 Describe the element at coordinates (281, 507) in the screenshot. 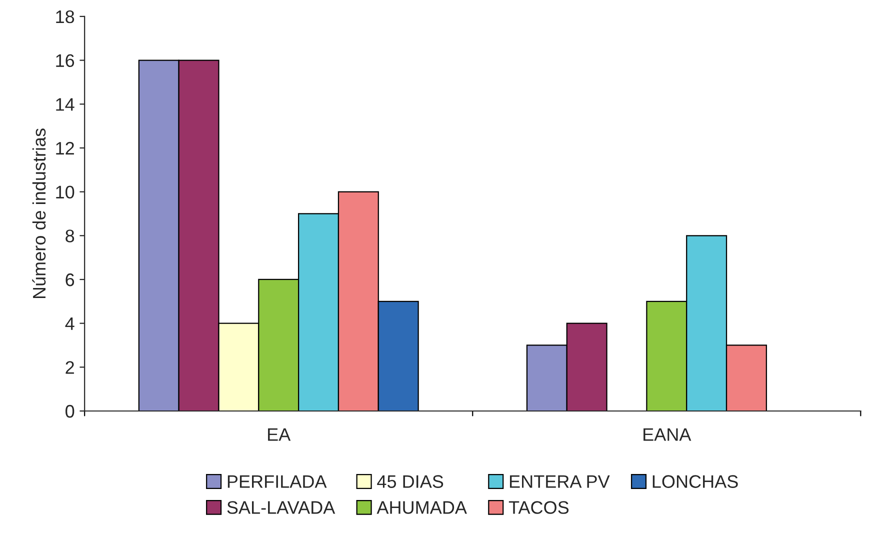

I see `legend-label: SAL-LAVADA` at that location.